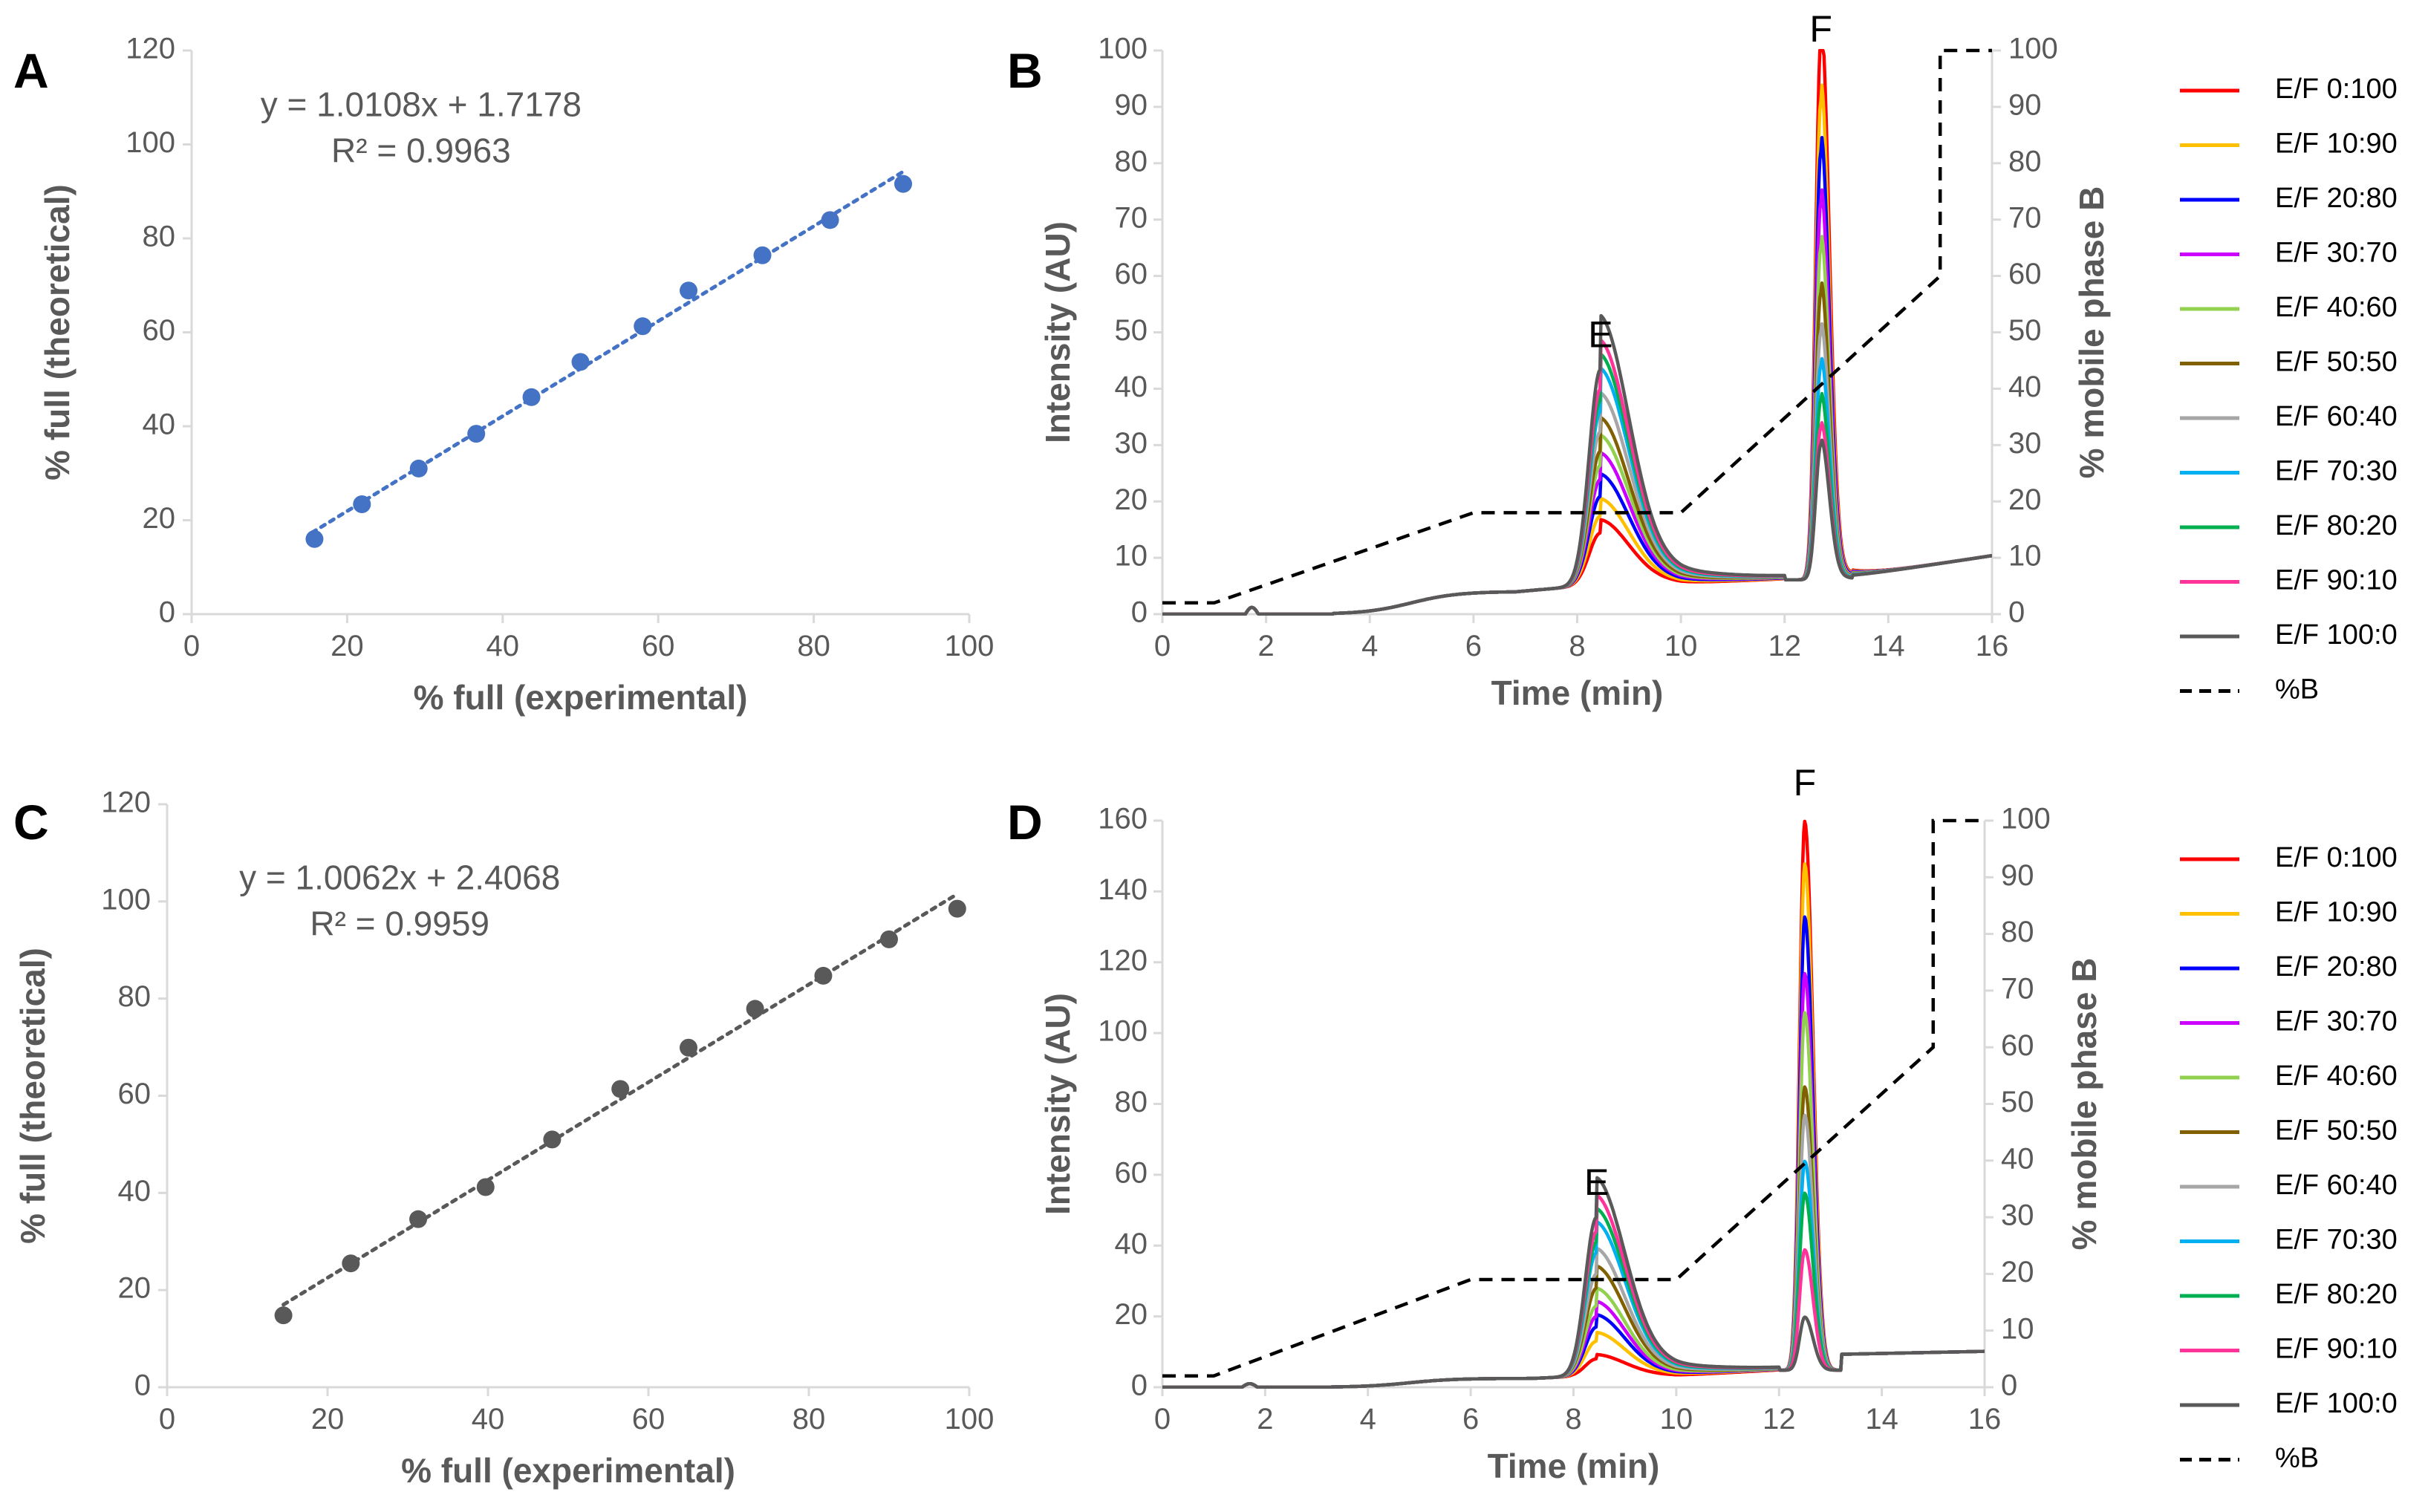 This screenshot has height=1512, width=2428. Describe the element at coordinates (568, 1470) in the screenshot. I see `x-axis-title: % full (experimental)` at that location.